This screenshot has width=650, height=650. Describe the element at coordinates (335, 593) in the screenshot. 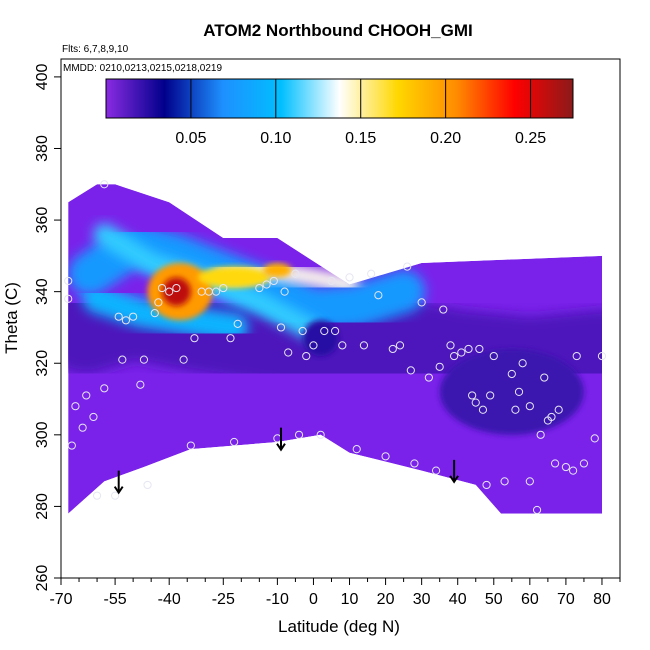

I see `x-axis: -70 -55 -40 -25 -10 0 10 20 30 40 50 60 70 80` at that location.